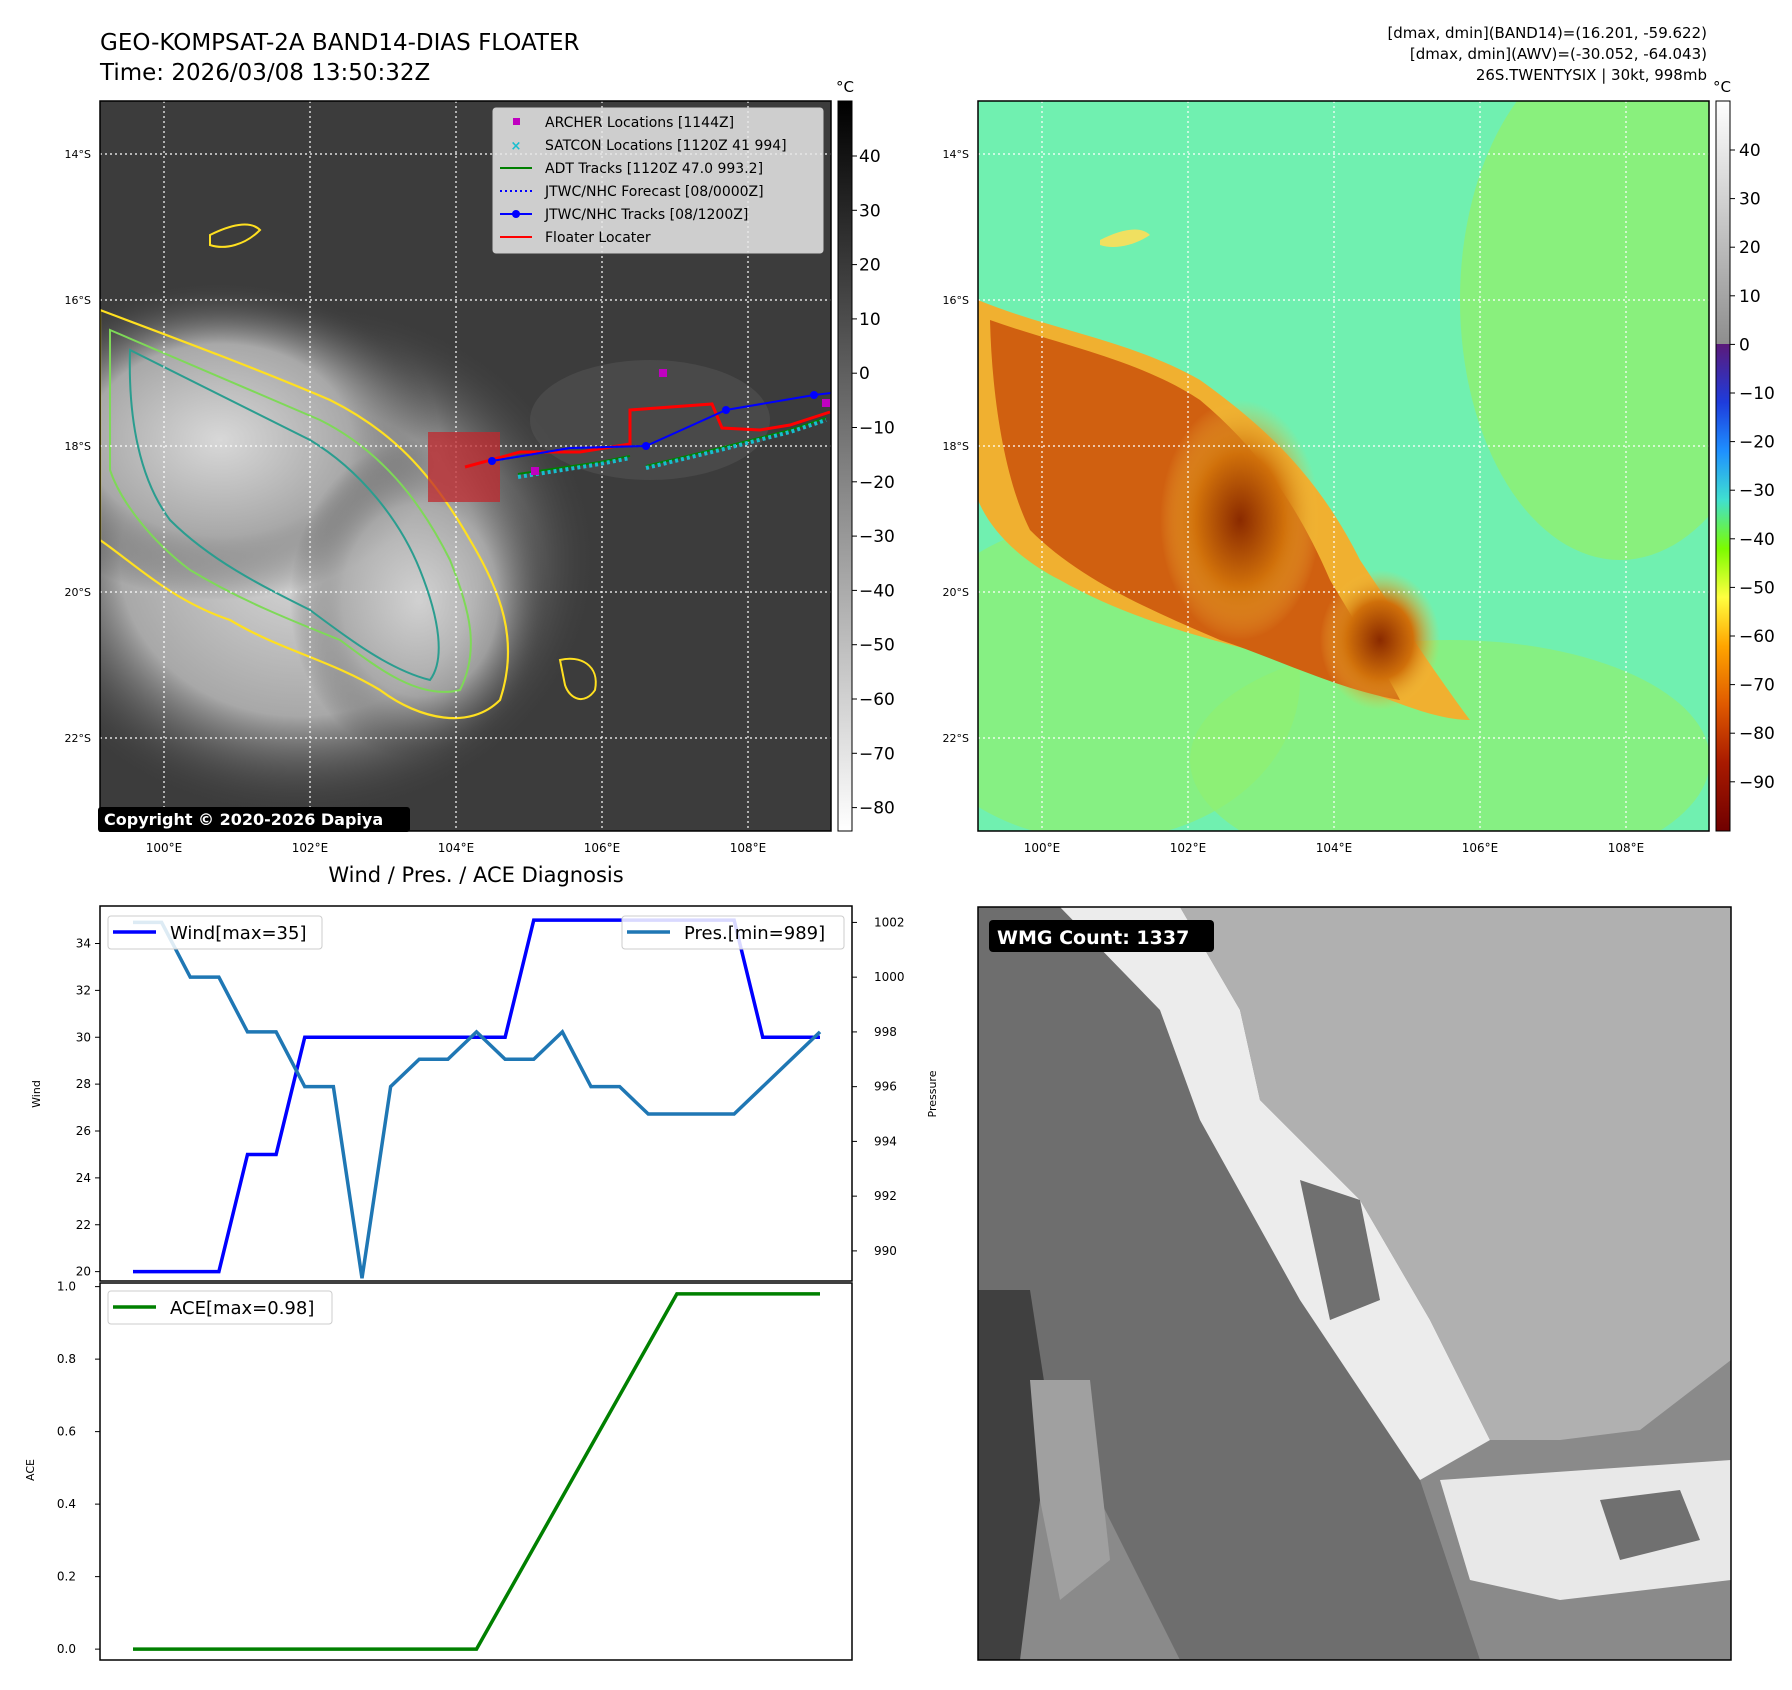 The width and height of the screenshot is (1792, 1690). Describe the element at coordinates (865, 455) in the screenshot. I see `ir-colorbar: °C 40 30 20 10 0 −10 −20 −30 −40 −50 −60 −70 −80` at that location.